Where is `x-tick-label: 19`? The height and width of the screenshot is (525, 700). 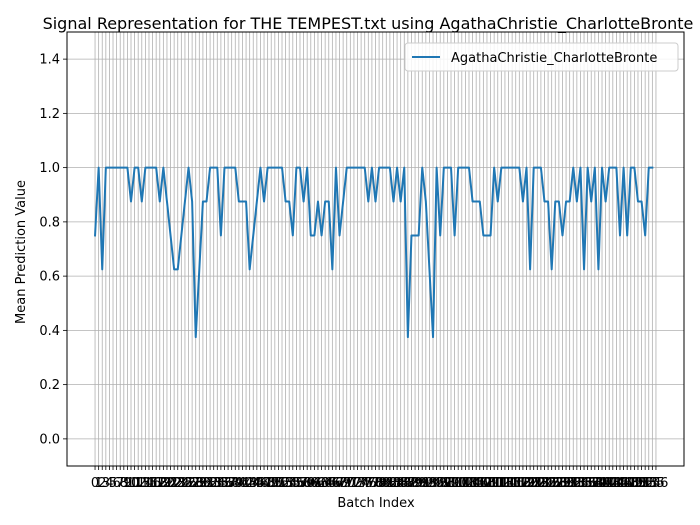 x-tick-label: 19 is located at coordinates (163, 483).